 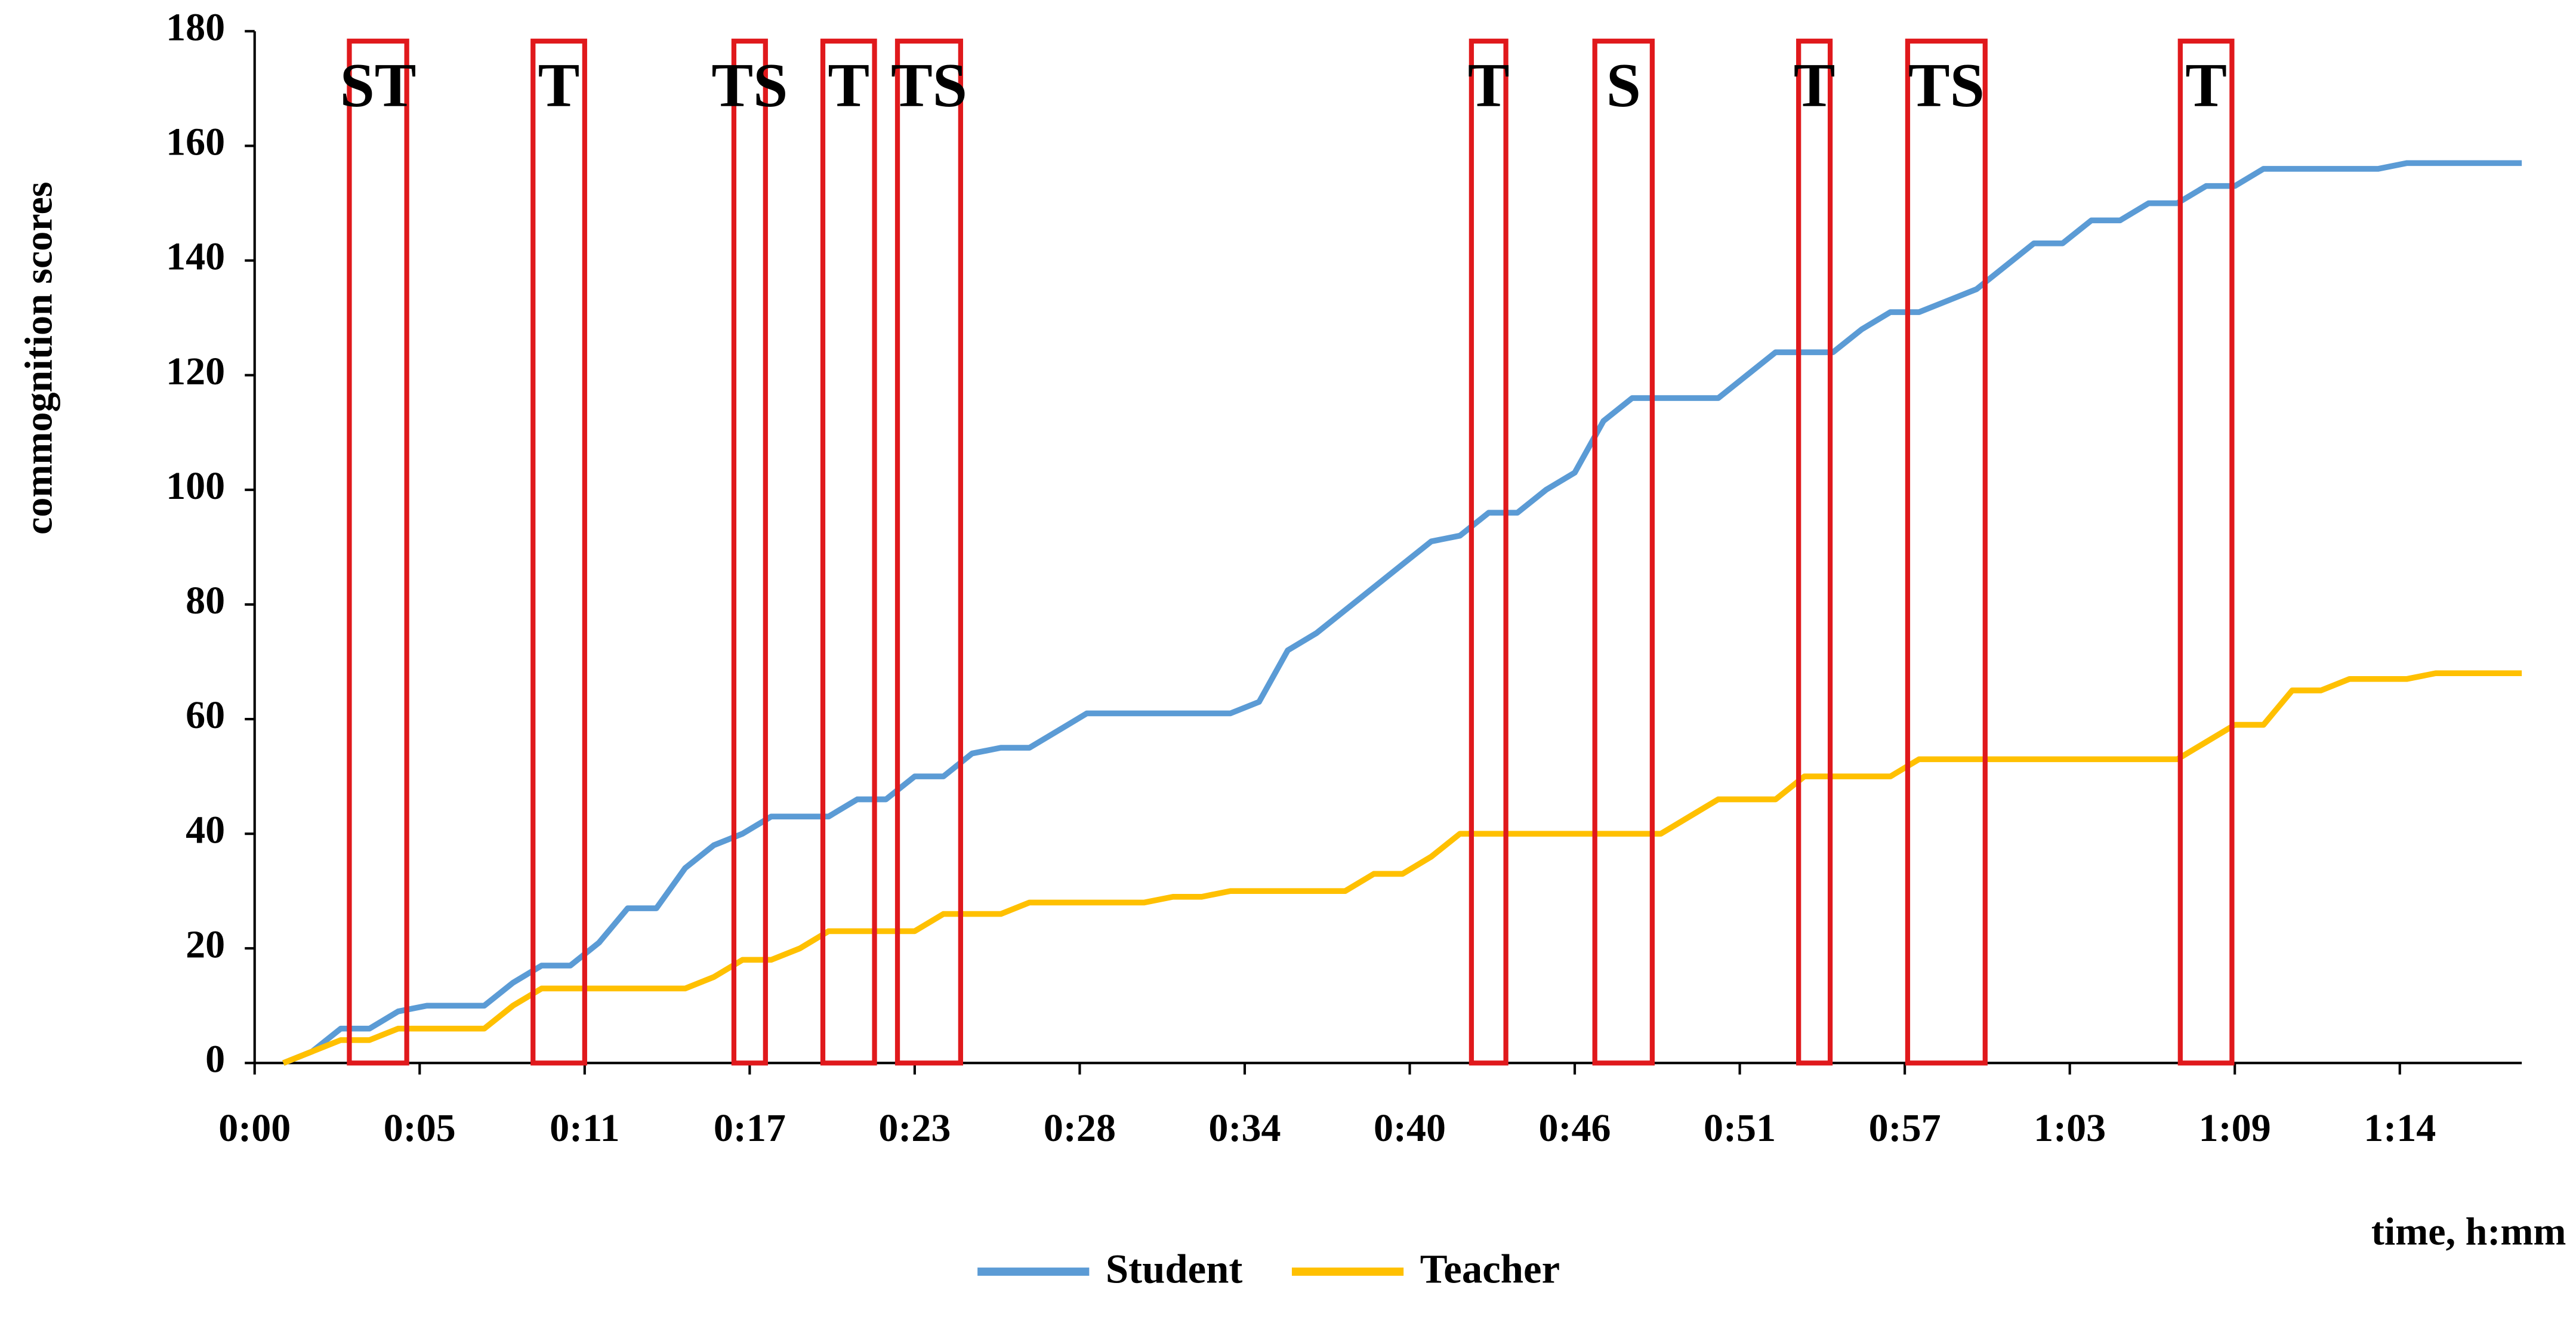 What do you see at coordinates (206, 944) in the screenshot?
I see `y-tick-label: 20` at bounding box center [206, 944].